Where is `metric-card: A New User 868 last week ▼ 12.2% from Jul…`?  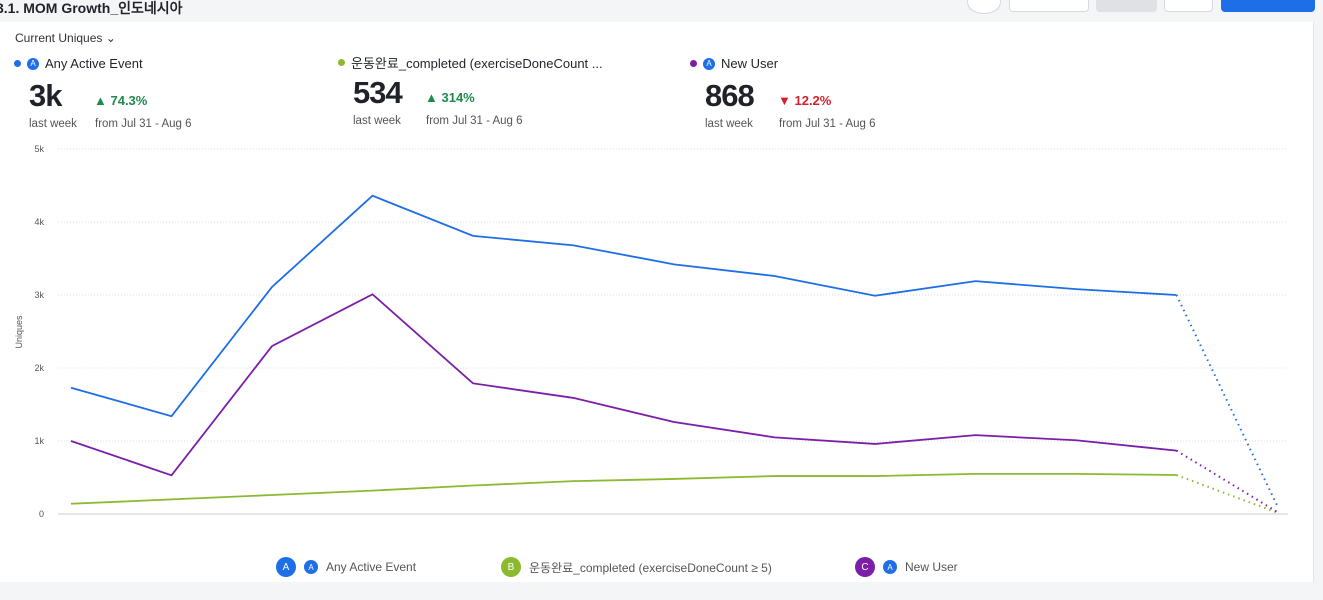
metric-card: A New User 868 last week ▼ 12.2% from Jul… is located at coordinates (783, 93).